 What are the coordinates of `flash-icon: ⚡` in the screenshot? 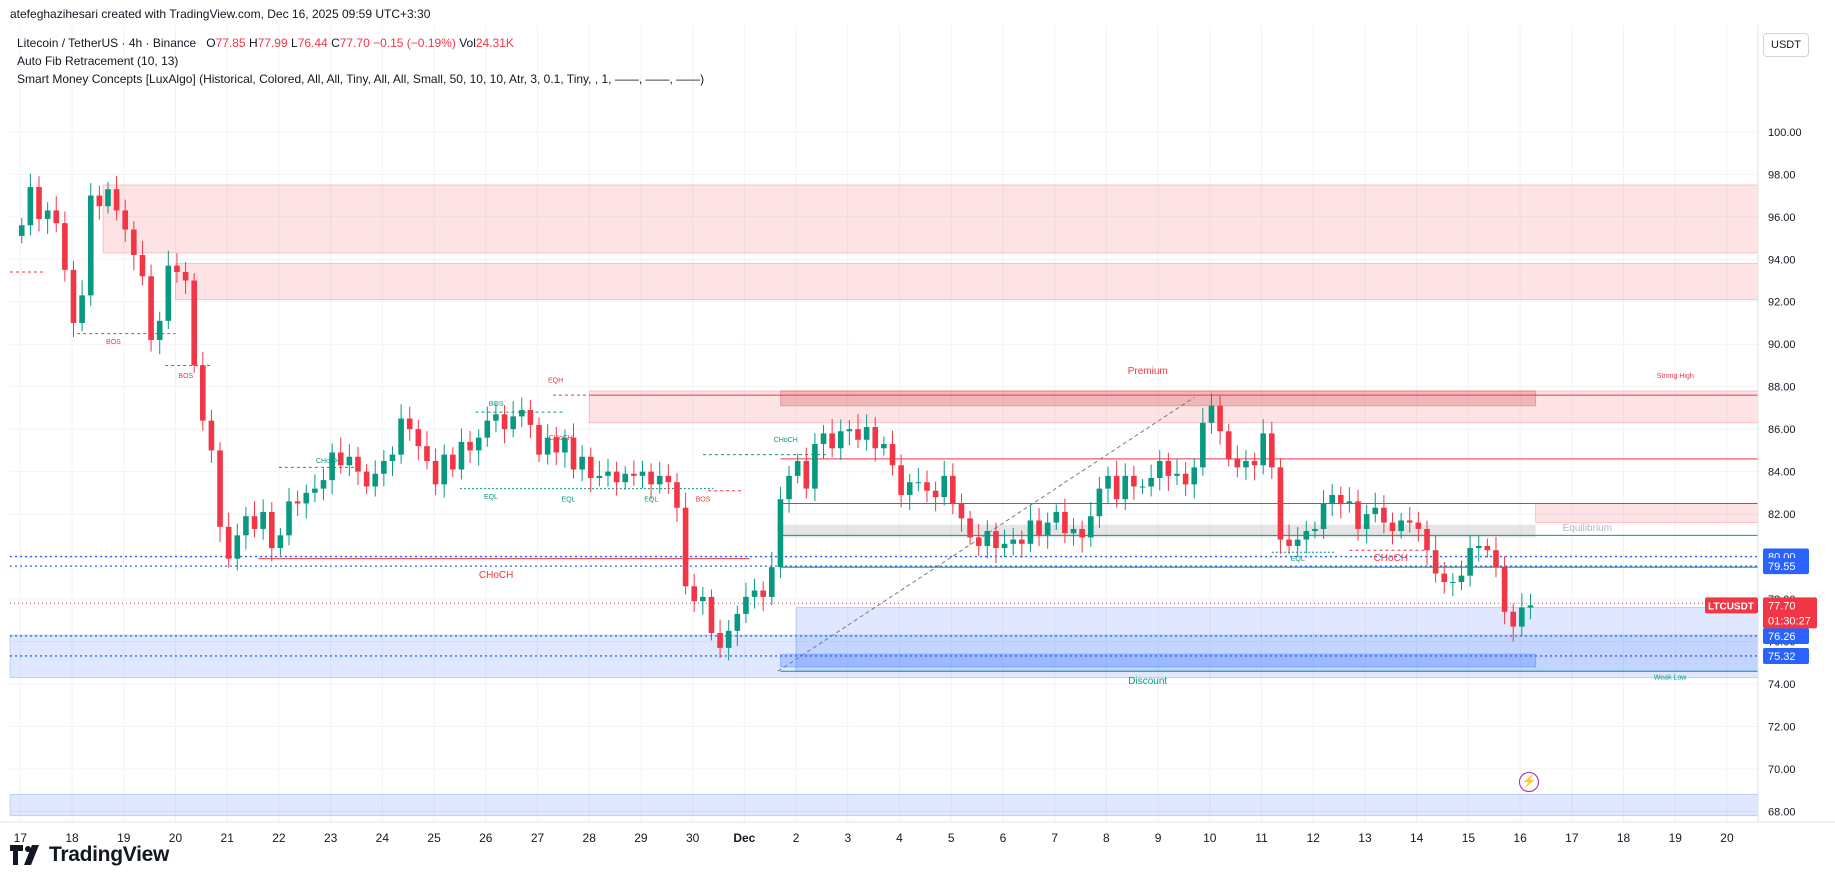 It's located at (1529, 782).